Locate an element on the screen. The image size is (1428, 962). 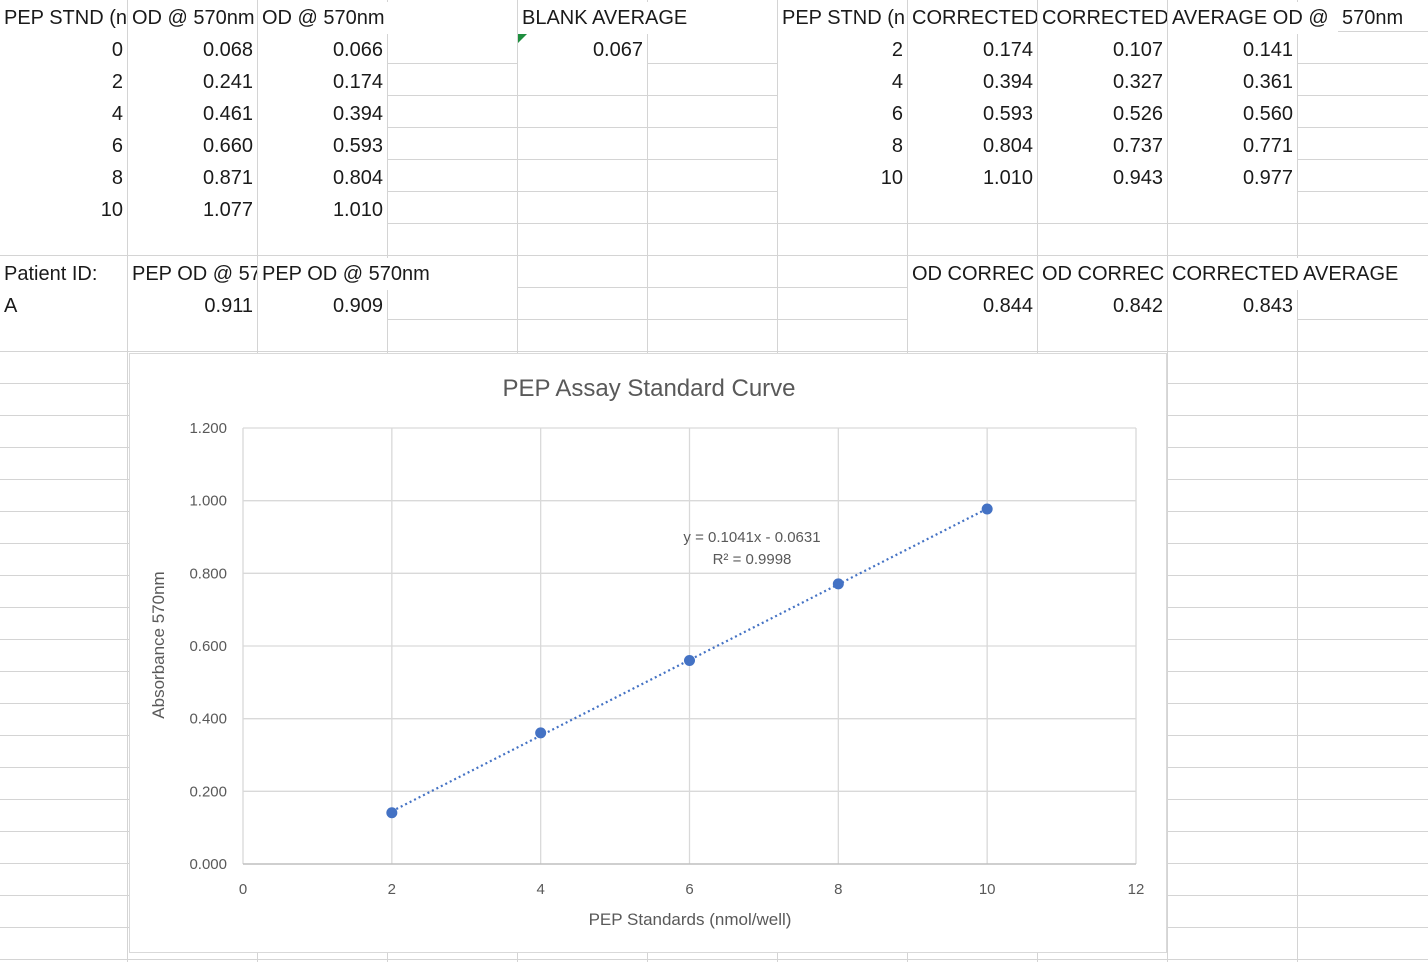
header-corrected-2: CORRECTED is located at coordinates (1102, 18).